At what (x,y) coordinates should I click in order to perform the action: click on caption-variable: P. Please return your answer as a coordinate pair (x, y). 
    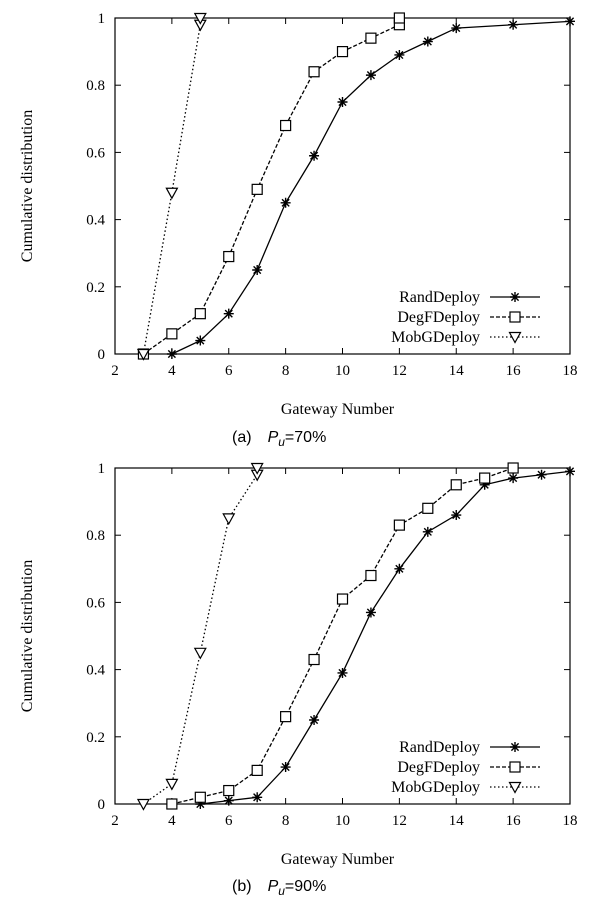
    Looking at the image, I should click on (273, 437).